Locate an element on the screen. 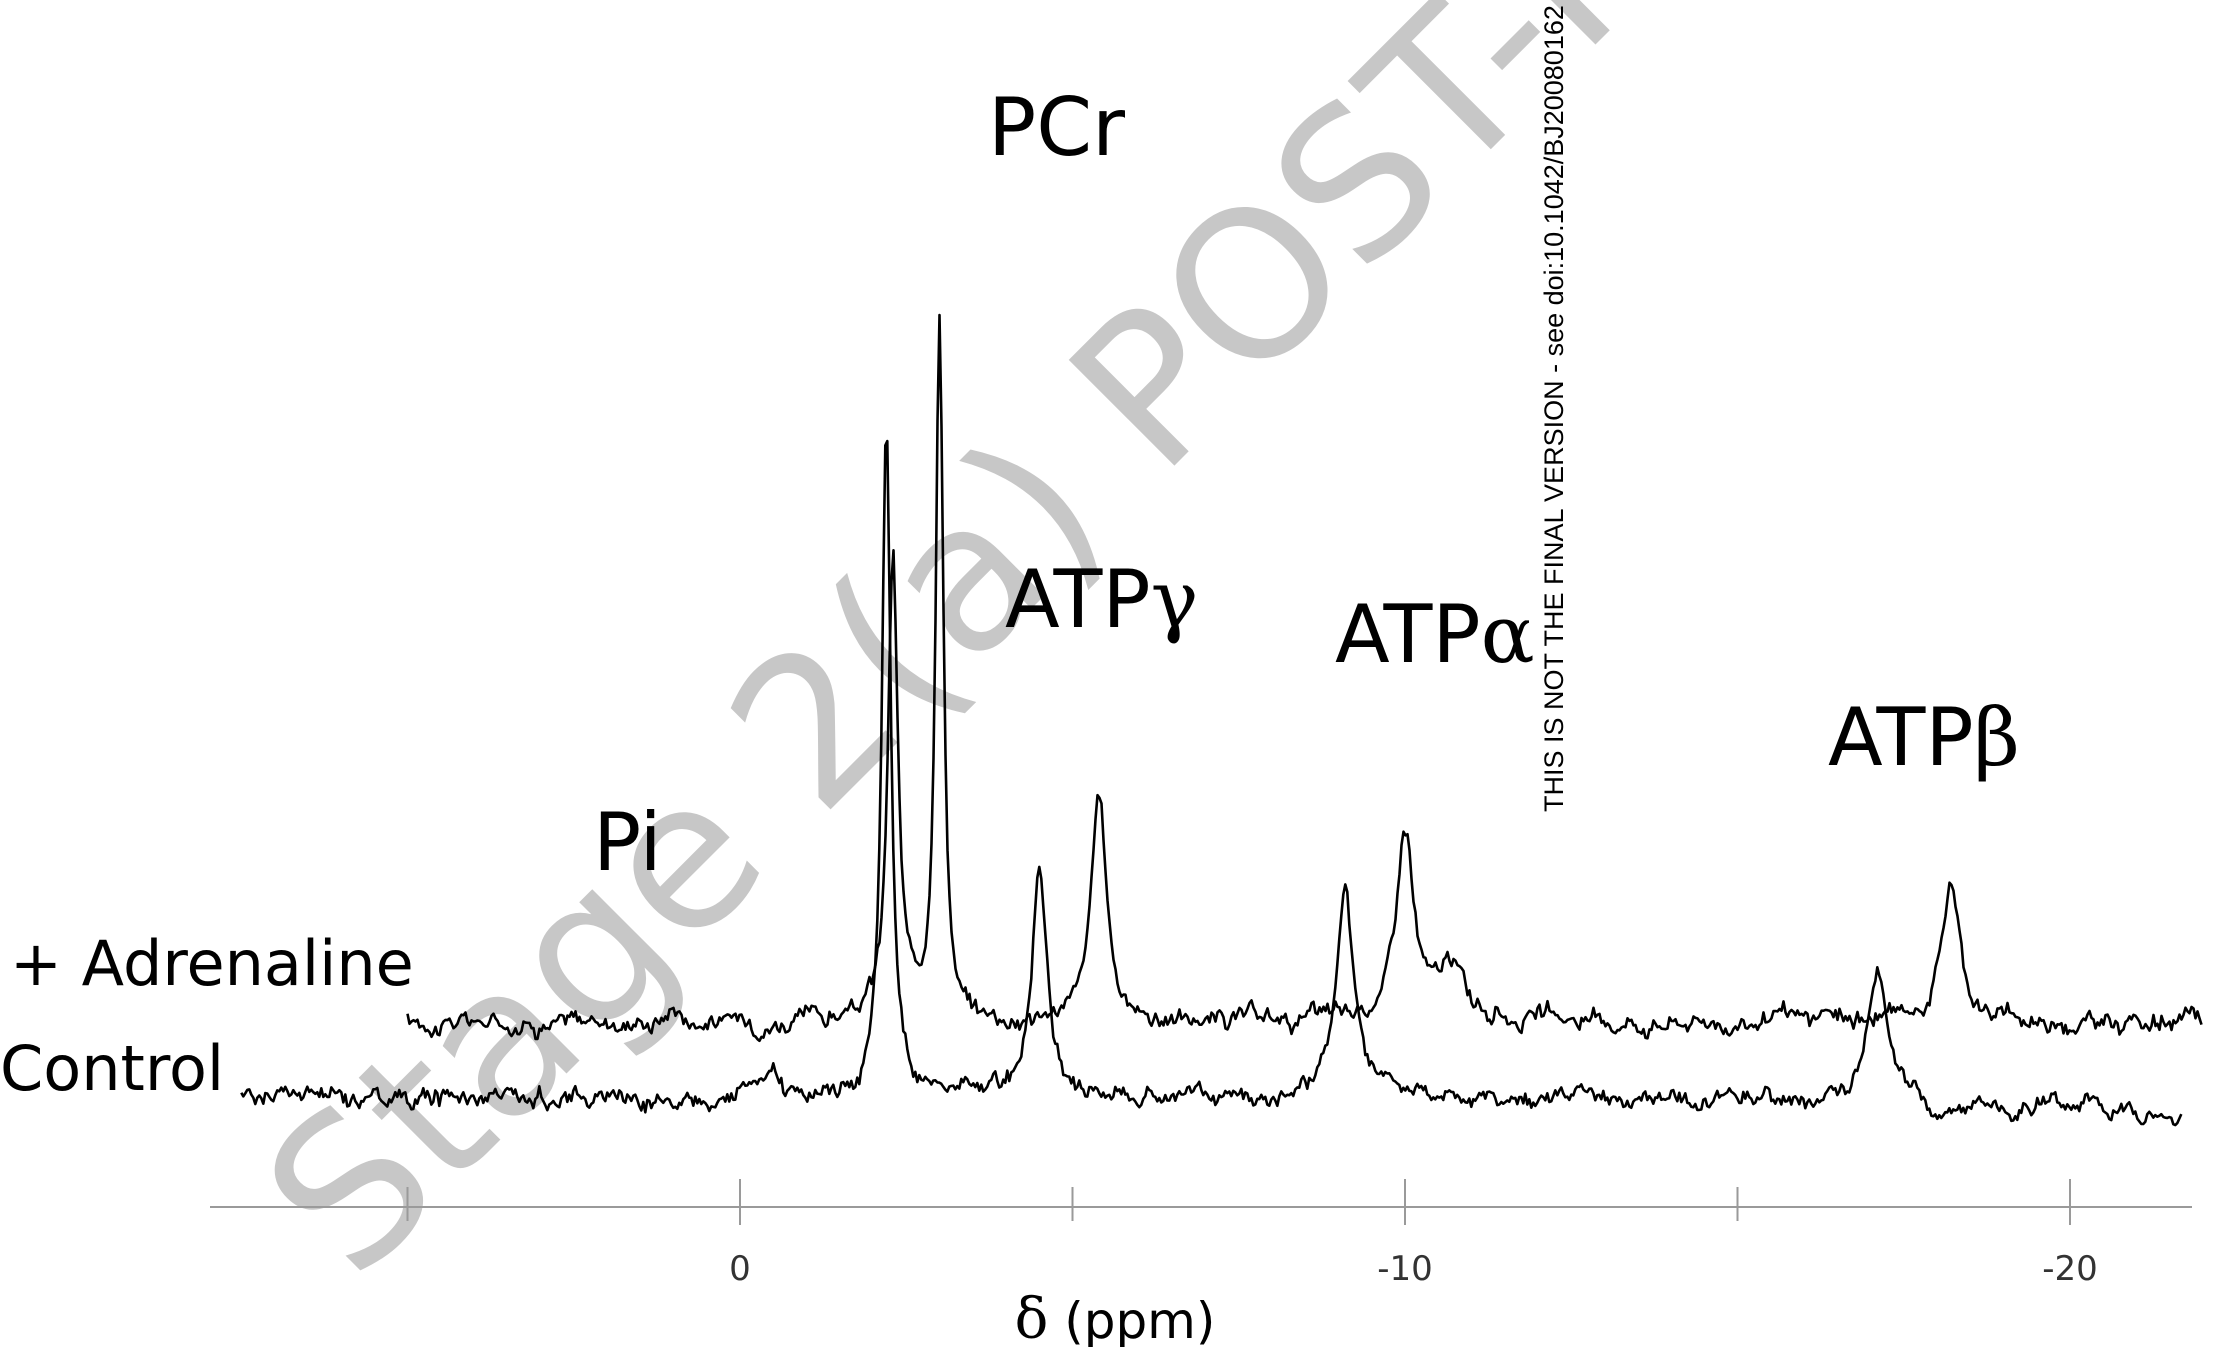 The image size is (2228, 1347). peak-label-pi-text: Pi is located at coordinates (627, 842).